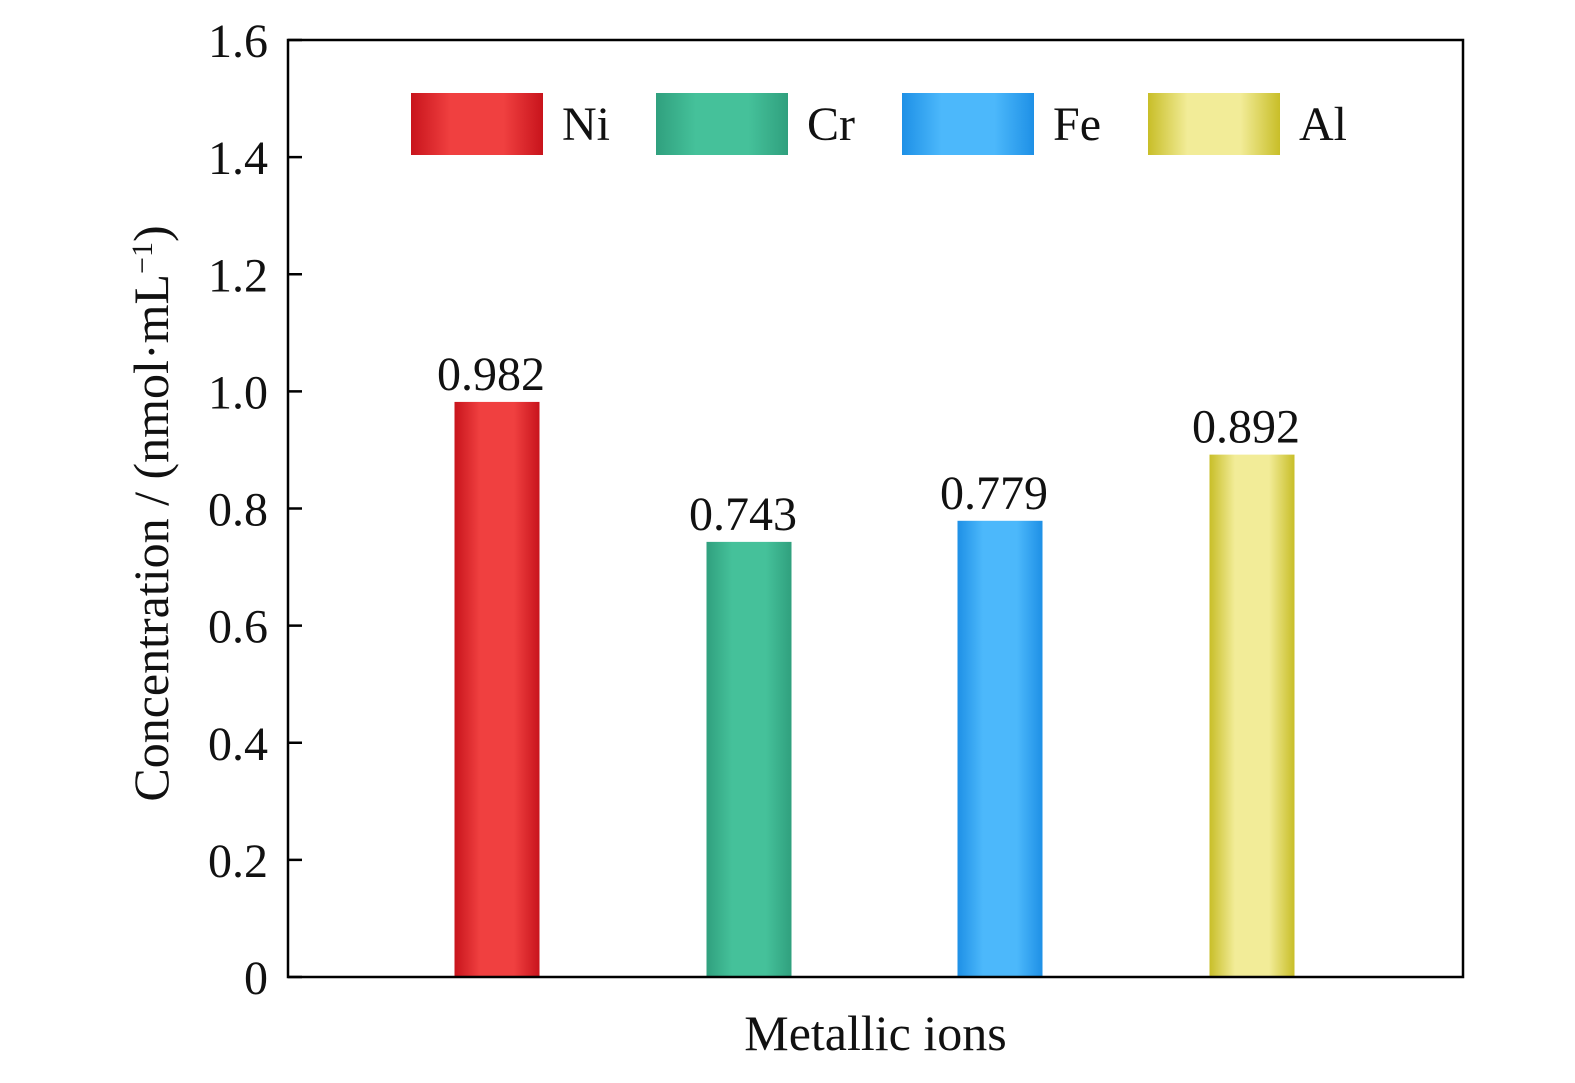 This screenshot has height=1083, width=1575. Describe the element at coordinates (238, 510) in the screenshot. I see `y-tick-label: 0.8` at that location.